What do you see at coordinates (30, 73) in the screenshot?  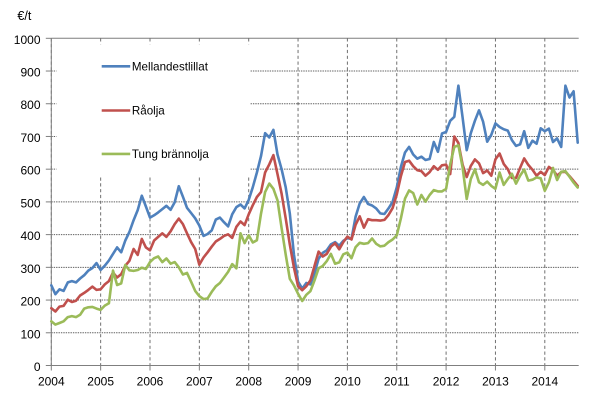 I see `svg-text: 900` at bounding box center [30, 73].